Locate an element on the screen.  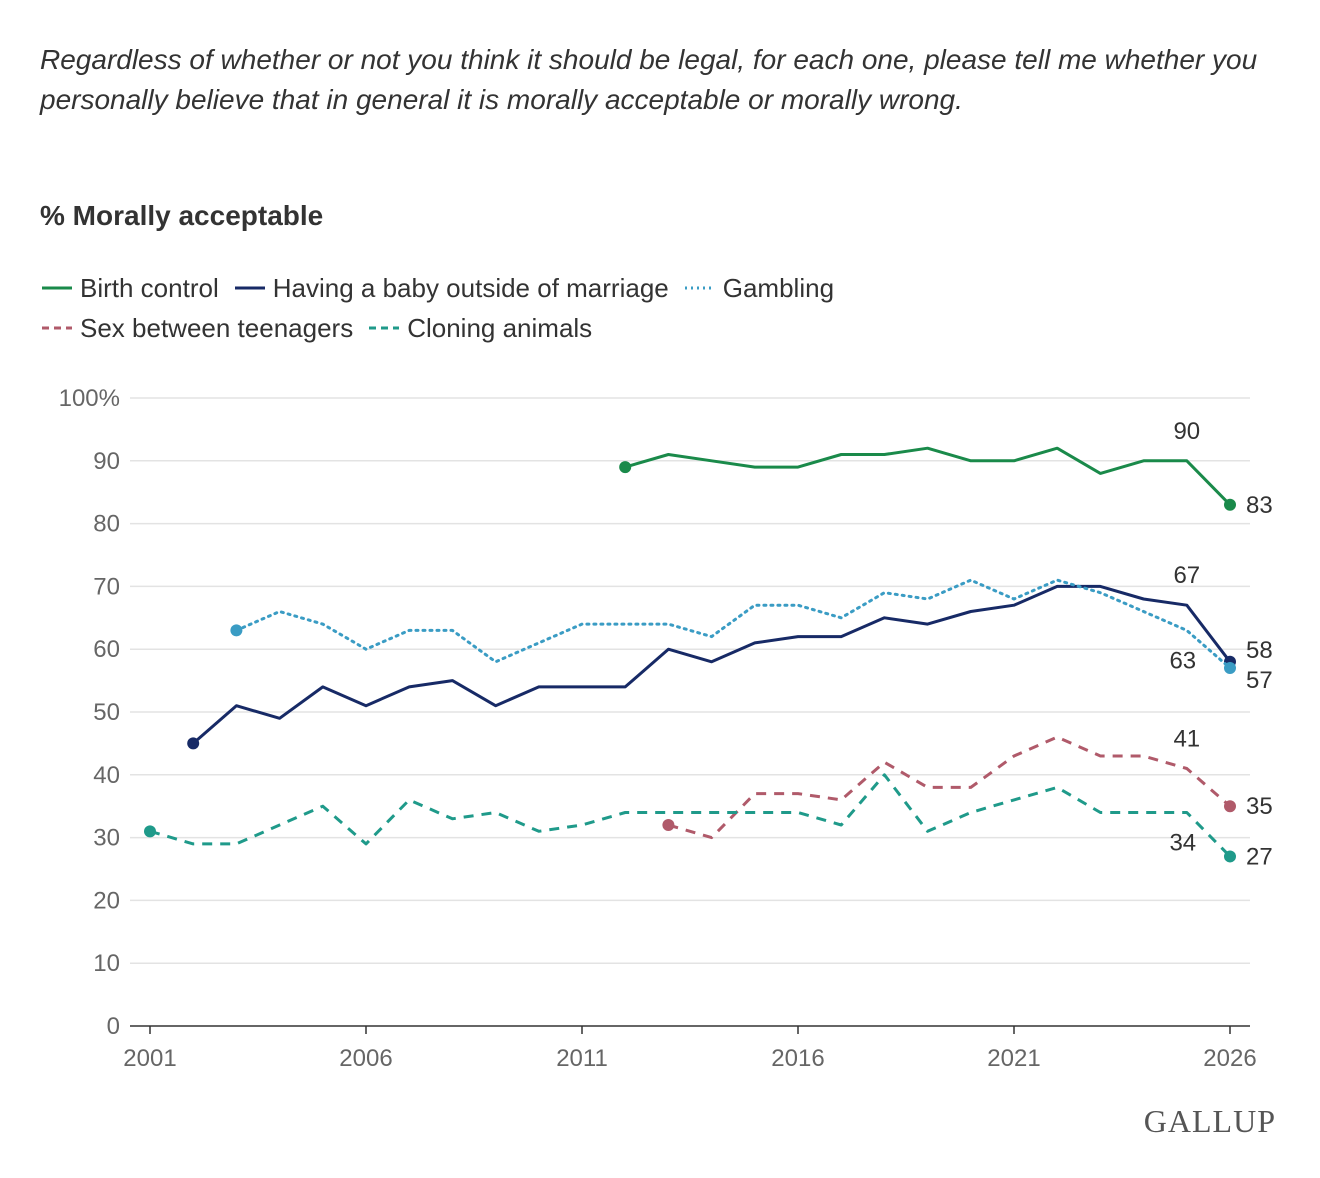
legend-item-birth-control: Birth control is located at coordinates (129, 288).